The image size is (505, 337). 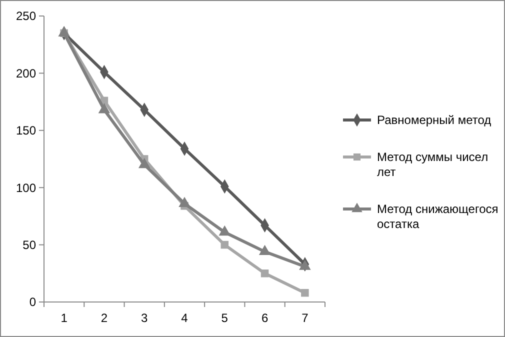 I want to click on legend-label: Метод суммы чисел лет, so click(x=432, y=165).